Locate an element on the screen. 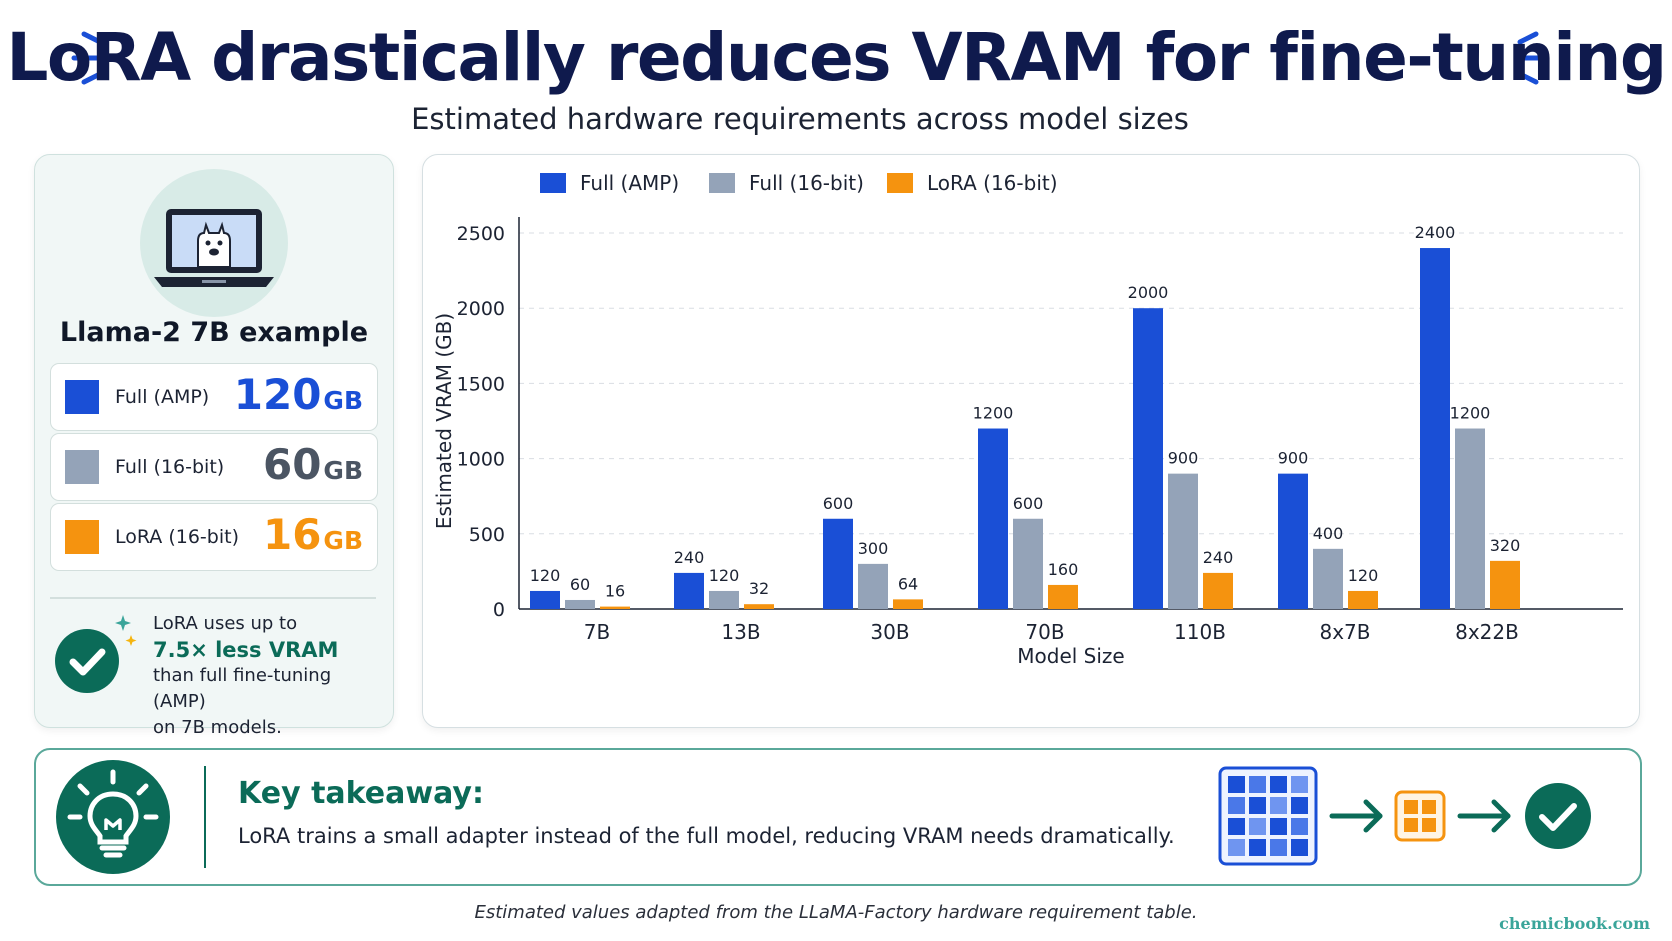 This screenshot has height=941, width=1672. takeaway-title: Key takeaway: is located at coordinates (361, 793).